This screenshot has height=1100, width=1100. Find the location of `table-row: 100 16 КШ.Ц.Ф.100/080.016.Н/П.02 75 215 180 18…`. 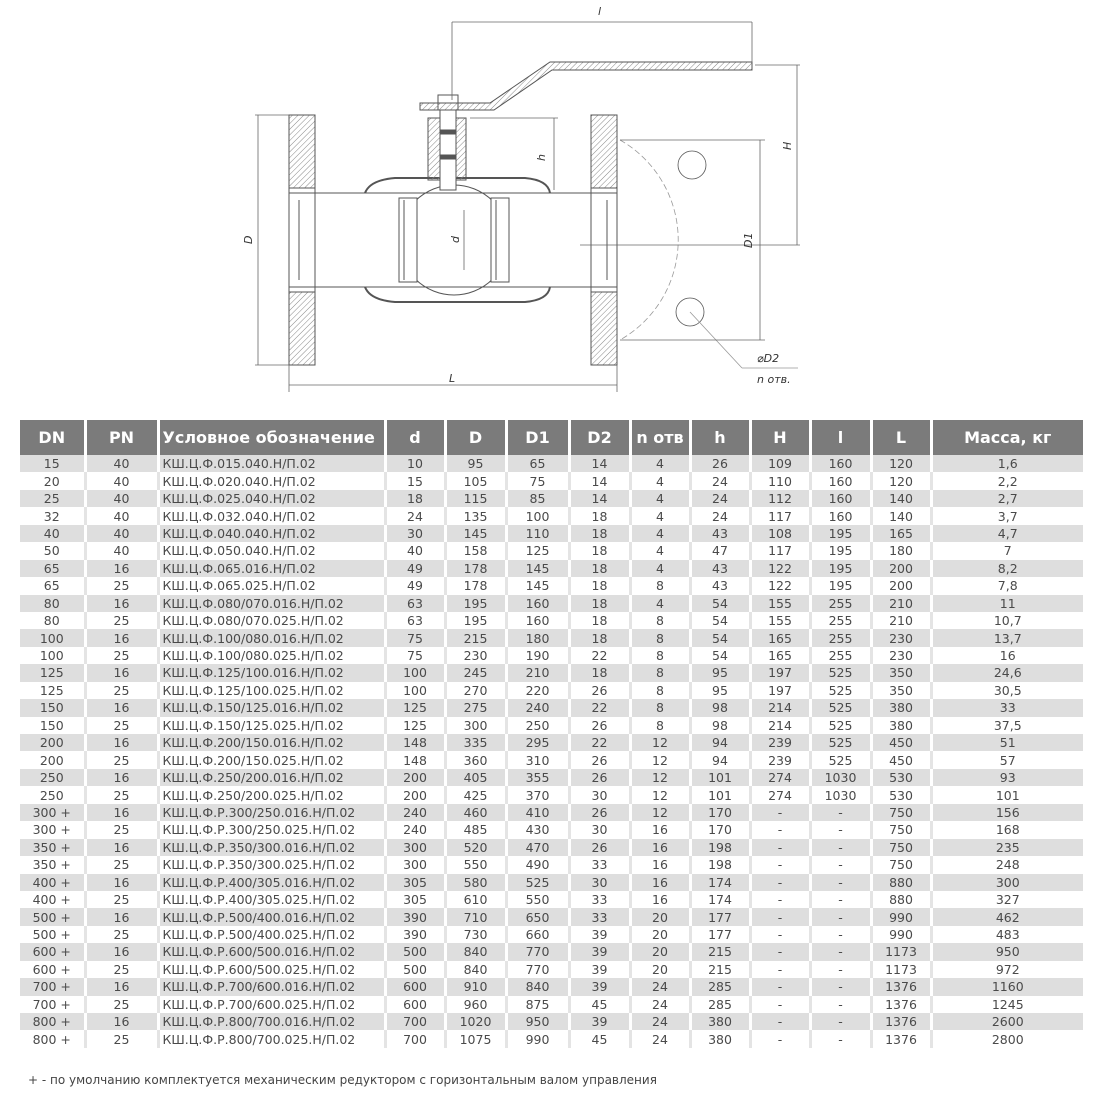

table-row: 100 16 КШ.Ц.Ф.100/080.016.Н/П.02 75 215 180 18… is located at coordinates (551, 638).